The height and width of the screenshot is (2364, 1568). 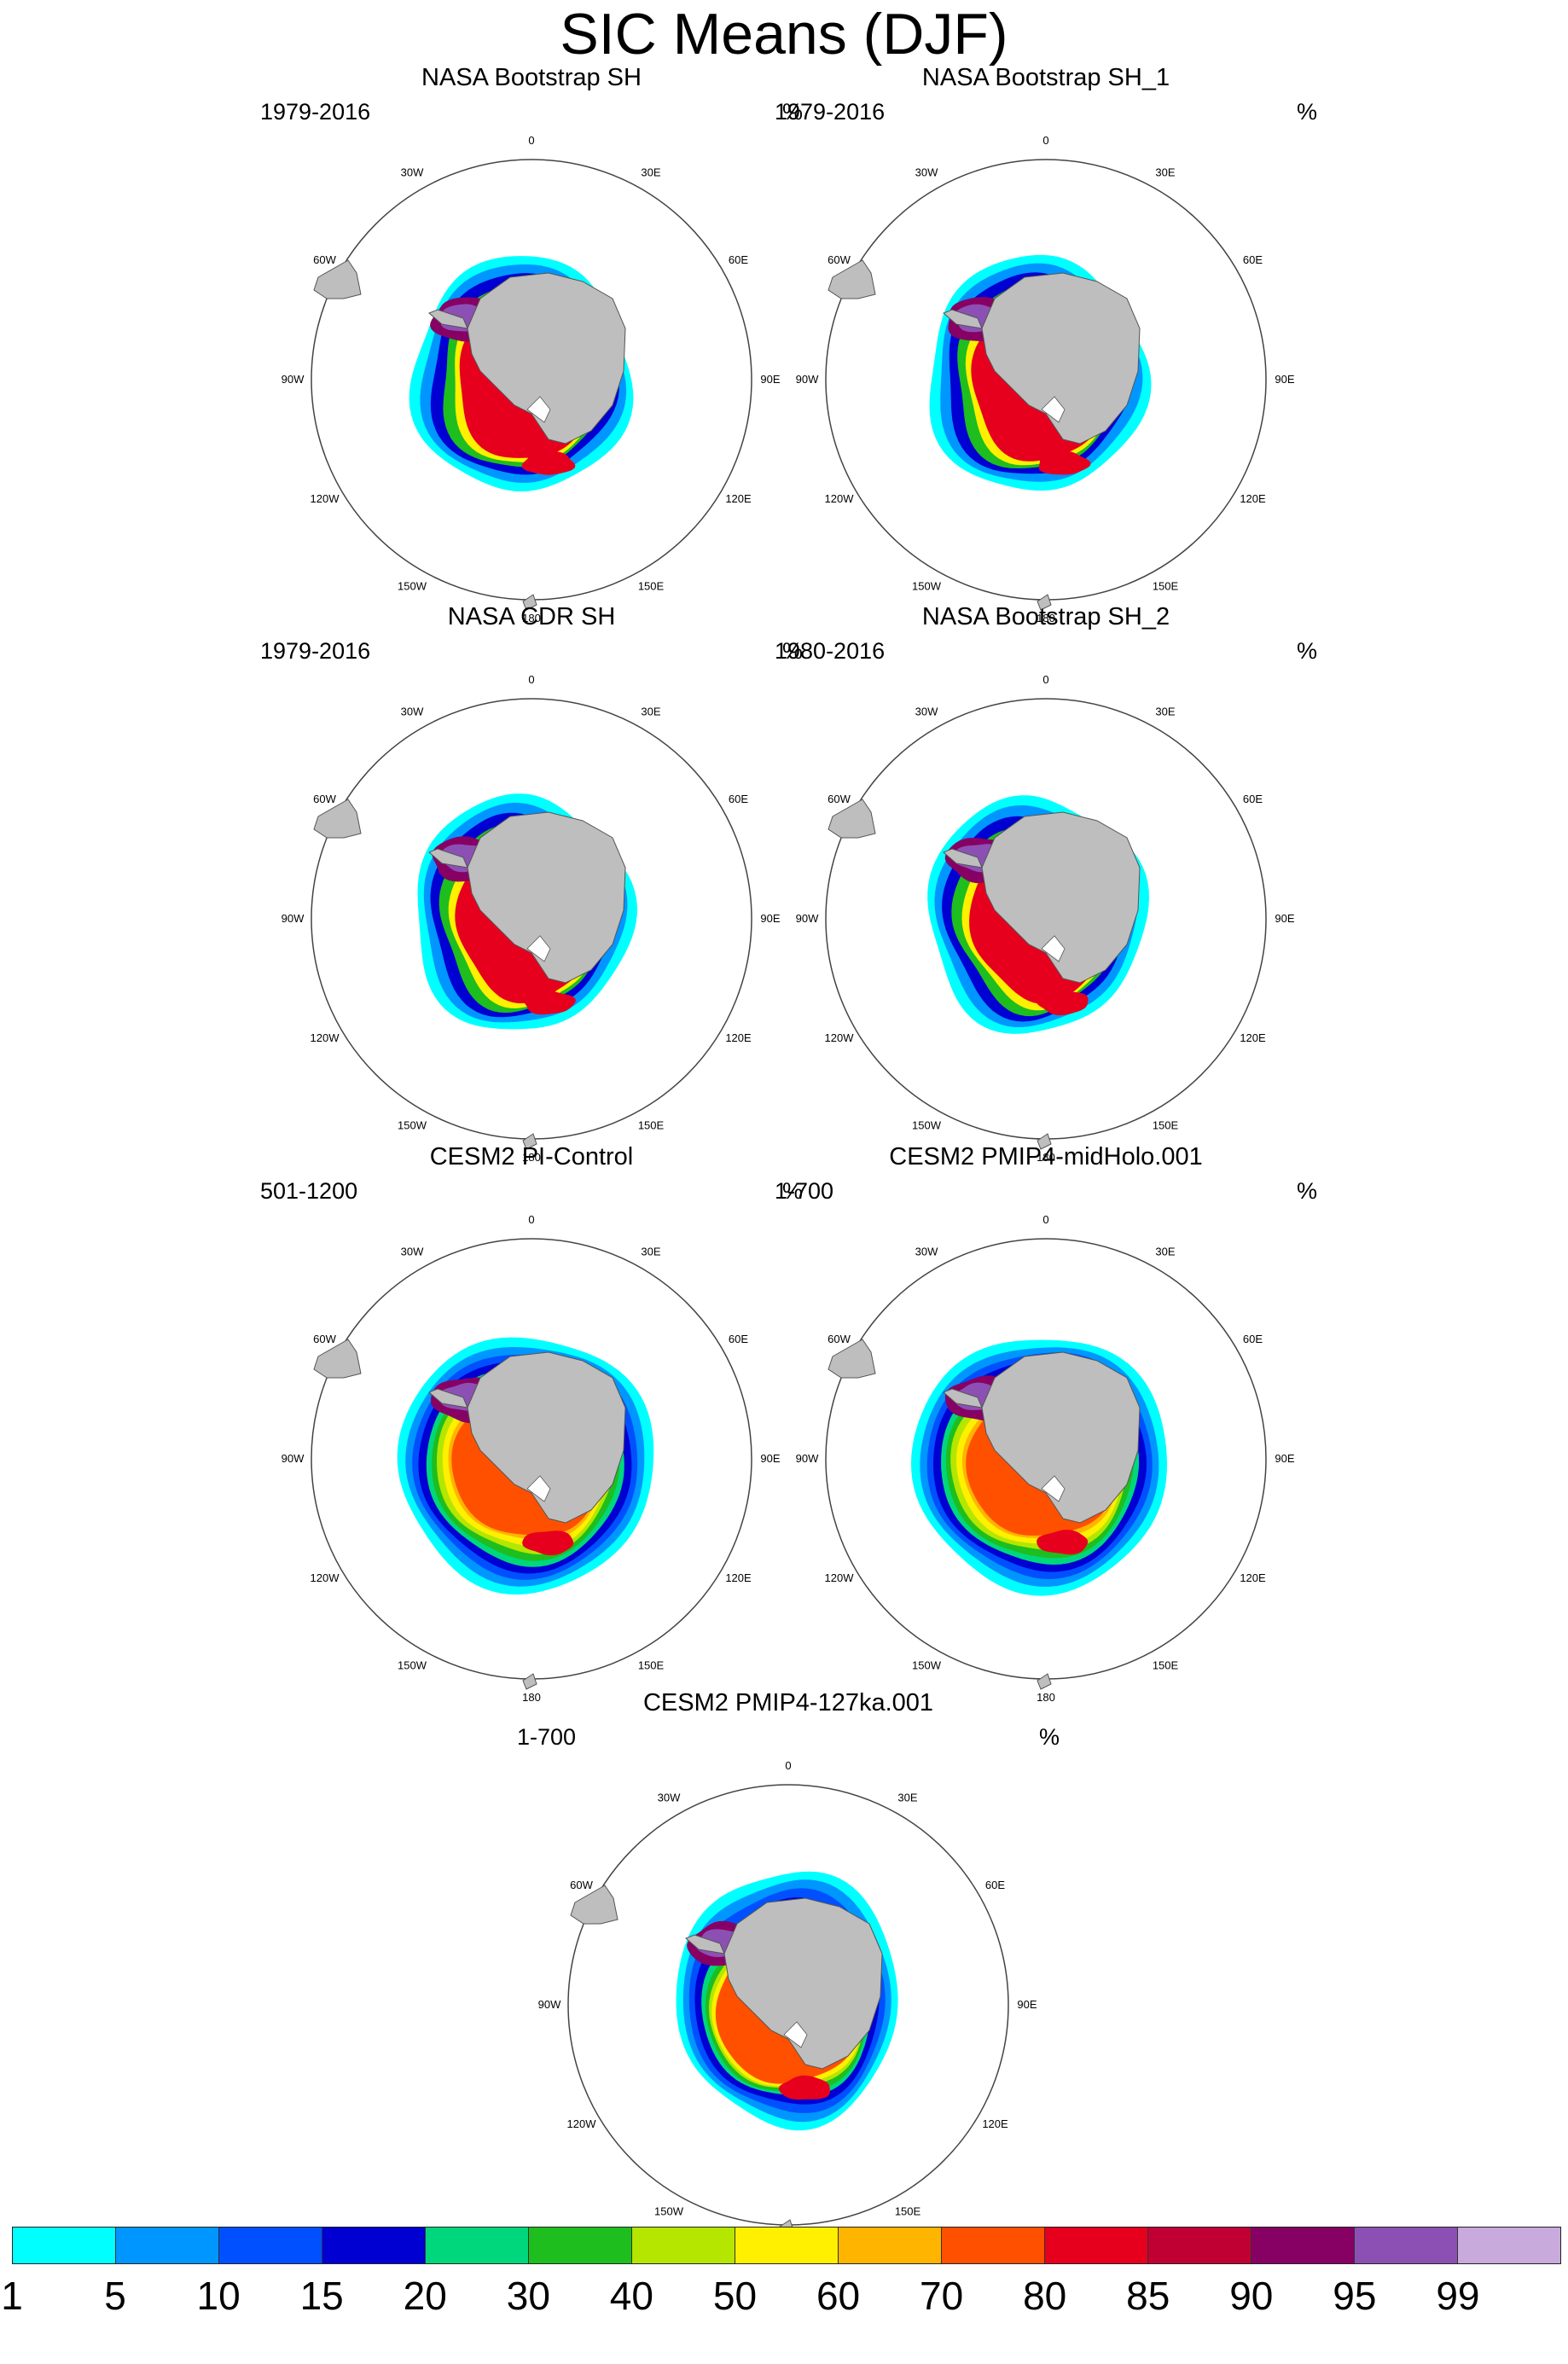 What do you see at coordinates (830, 651) in the screenshot?
I see `panel-period: 1980-2016` at bounding box center [830, 651].